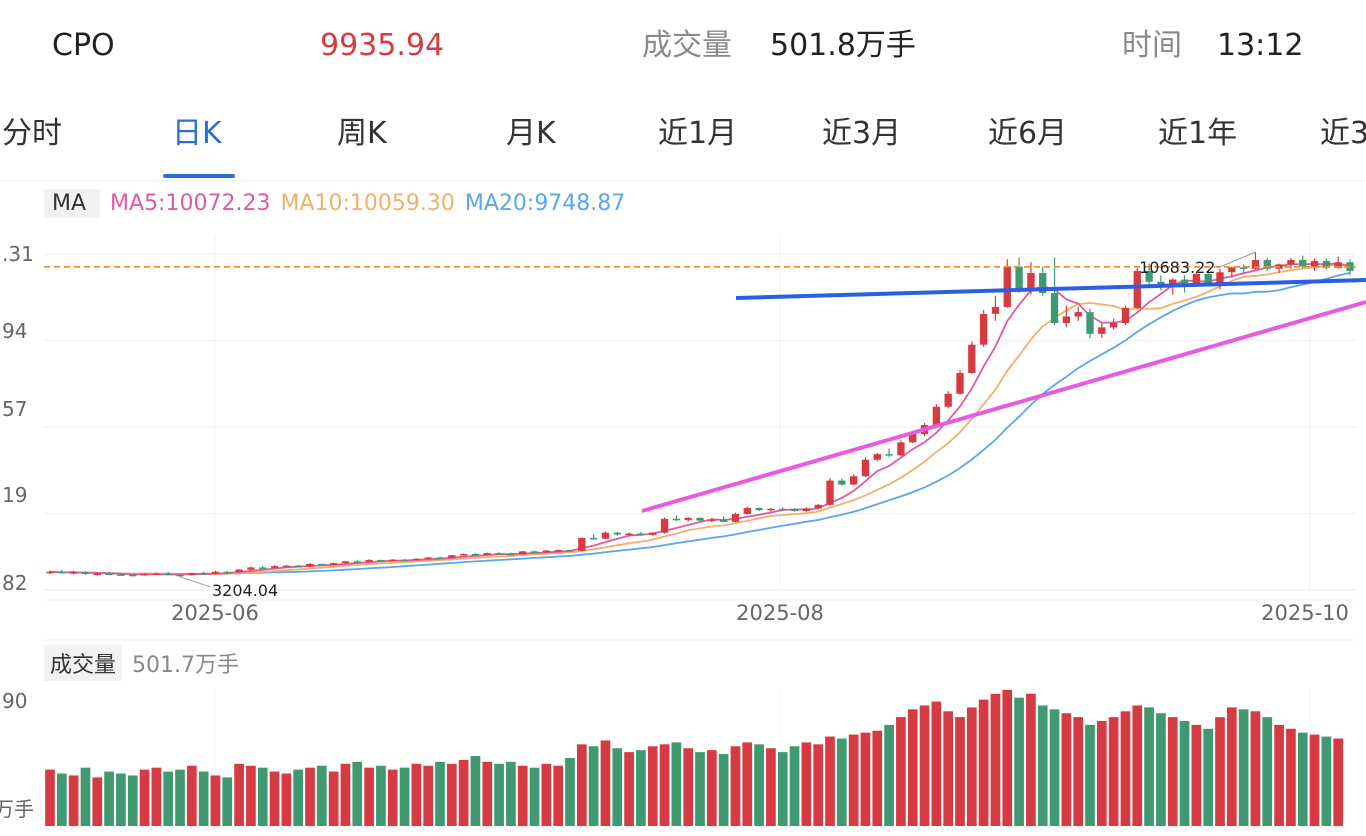  What do you see at coordinates (1198, 133) in the screenshot?
I see `tab-1-year: 近1年` at bounding box center [1198, 133].